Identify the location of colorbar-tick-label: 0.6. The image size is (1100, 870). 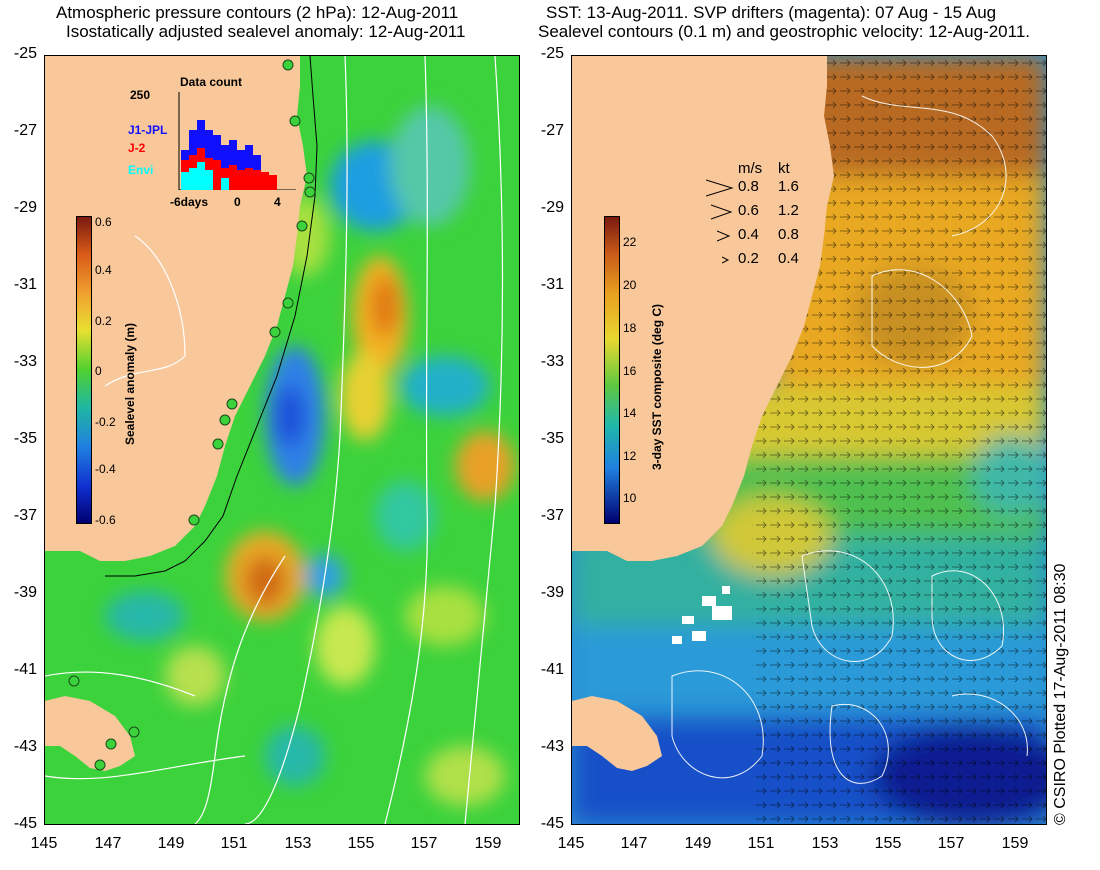
(103, 222).